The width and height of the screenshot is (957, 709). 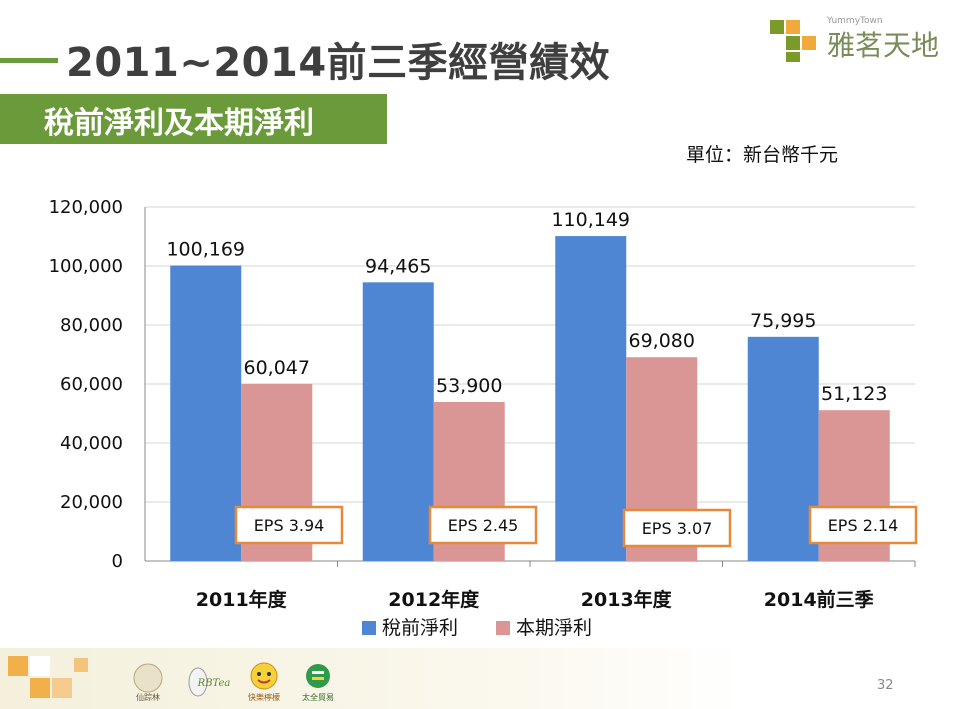 I want to click on svg-text: 快樂檸檬, so click(x=264, y=697).